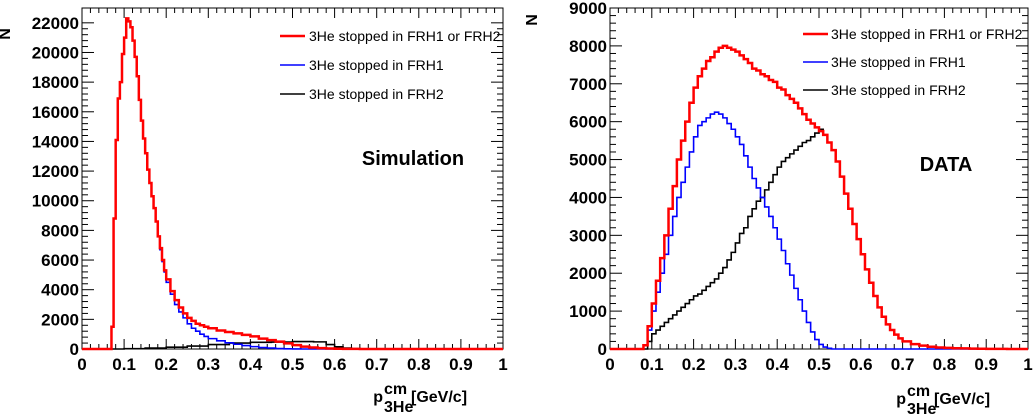 This screenshot has width=1036, height=420. I want to click on y-tick-label: 14000, so click(55, 141).